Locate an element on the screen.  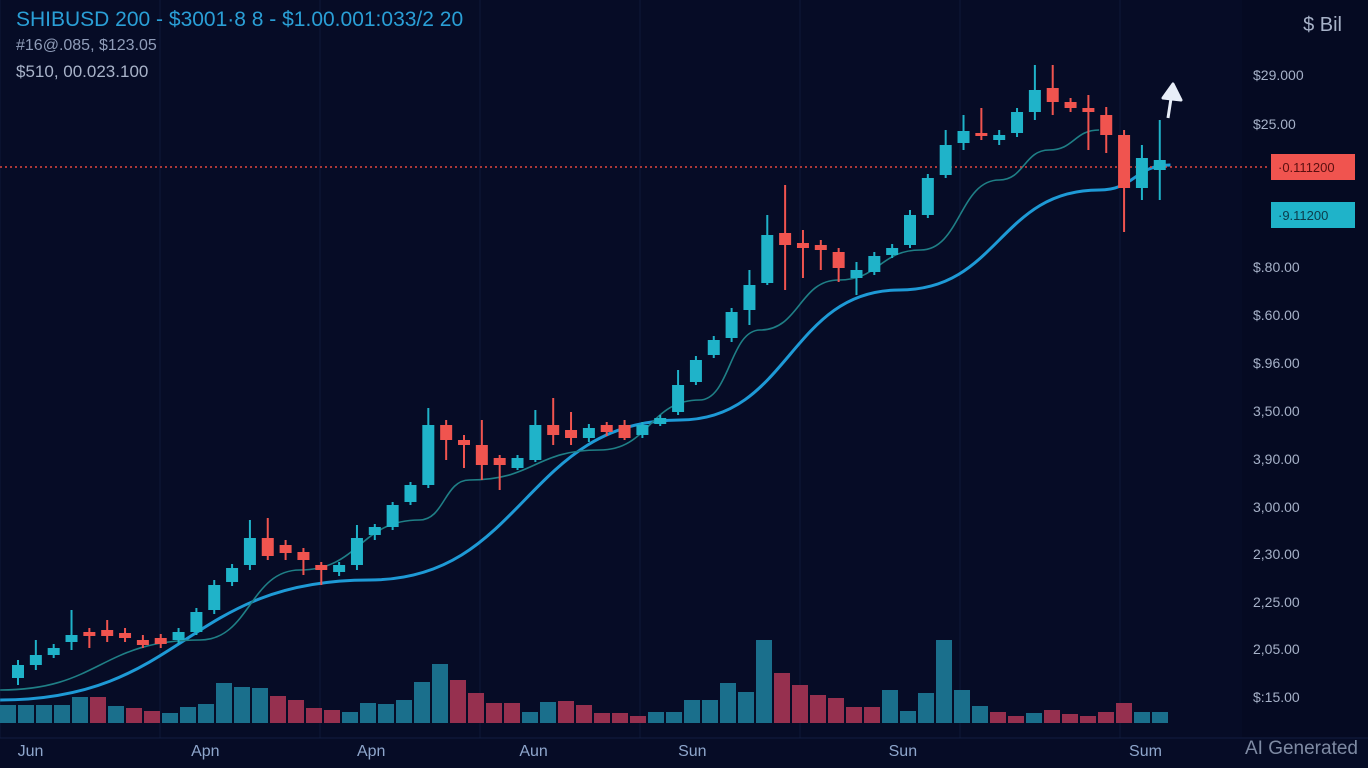
x-tick-label: Jun is located at coordinates (31, 751).